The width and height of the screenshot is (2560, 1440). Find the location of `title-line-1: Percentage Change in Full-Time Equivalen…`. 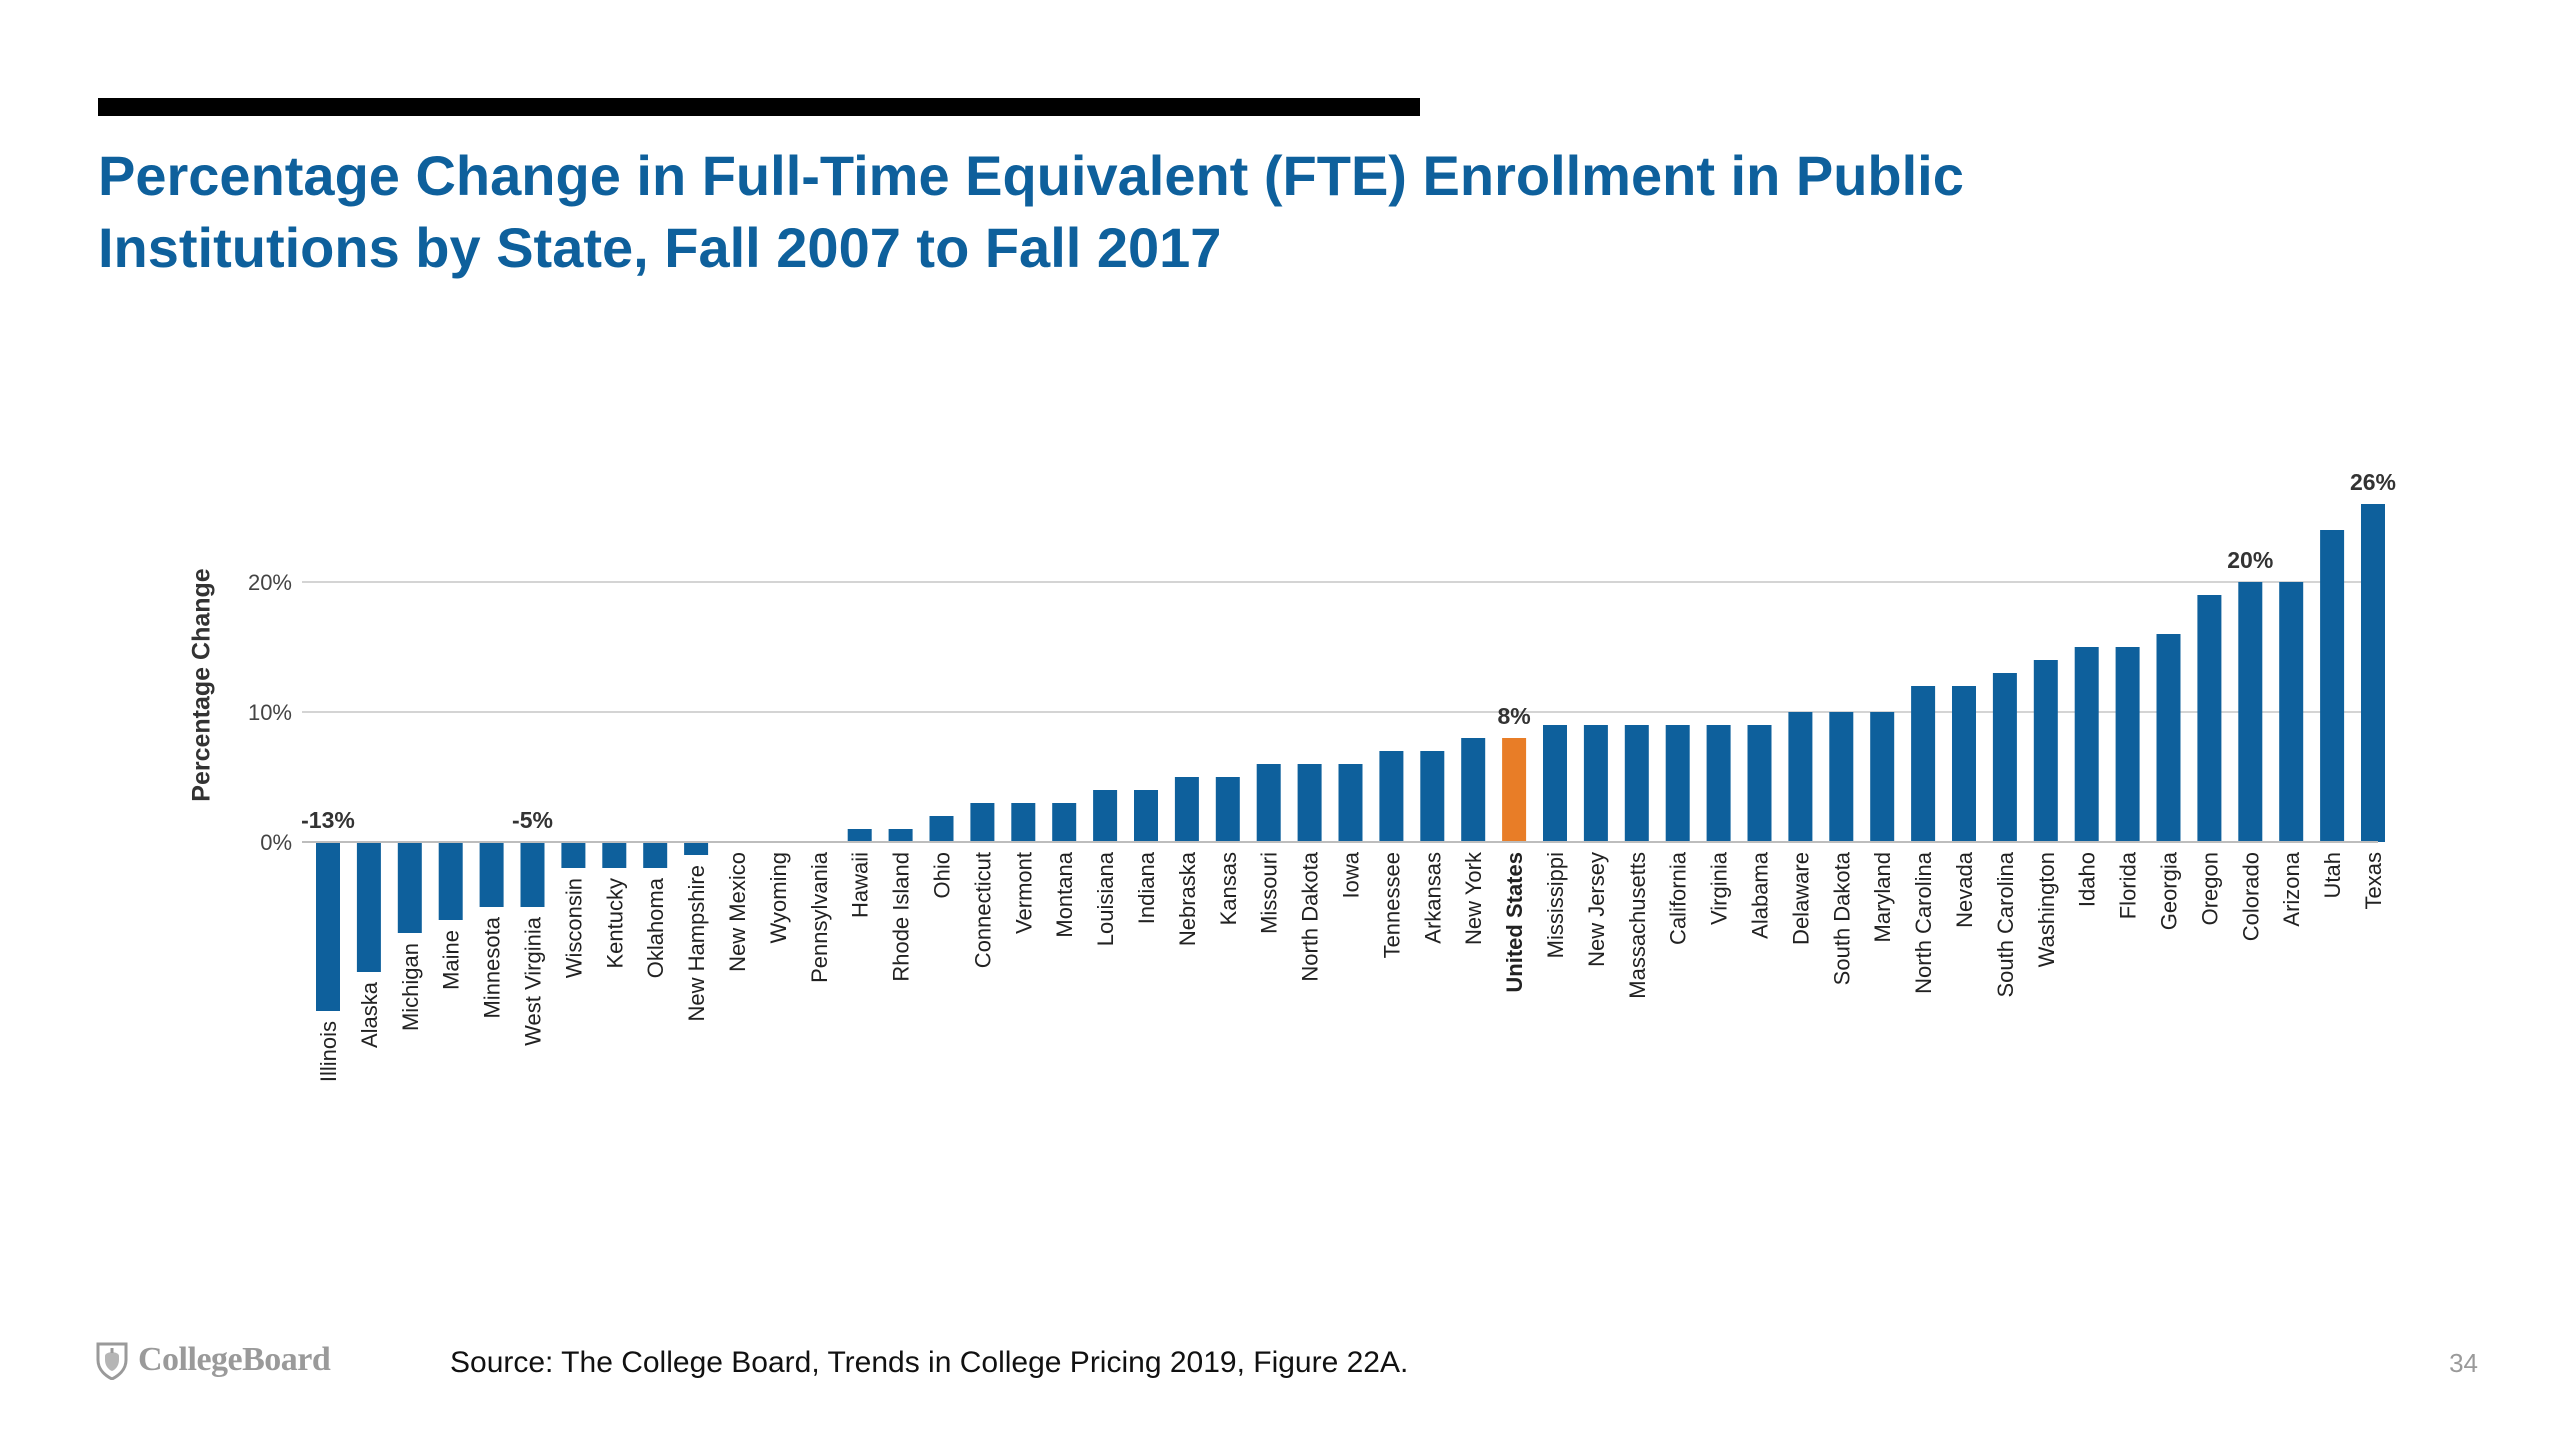

title-line-1: Percentage Change in Full-Time Equivalen… is located at coordinates (1031, 175).